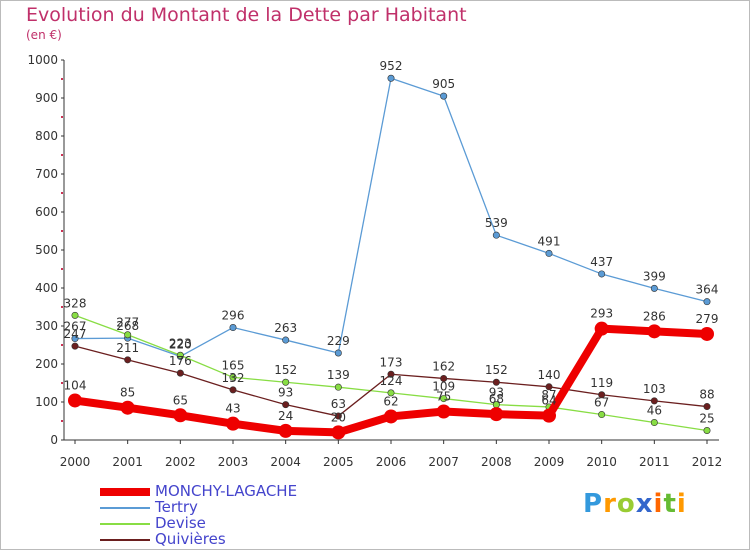 The height and width of the screenshot is (550, 750). What do you see at coordinates (496, 462) in the screenshot?
I see `x-tick-label: 2008` at bounding box center [496, 462].